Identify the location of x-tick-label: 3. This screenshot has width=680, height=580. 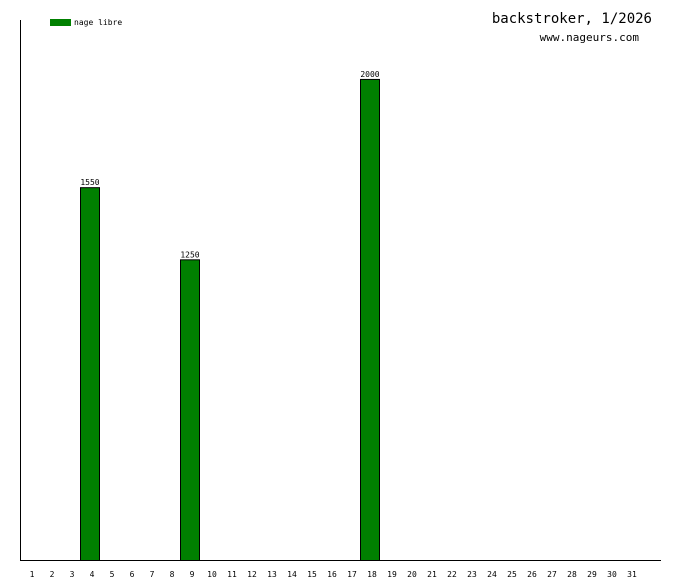
(72, 574).